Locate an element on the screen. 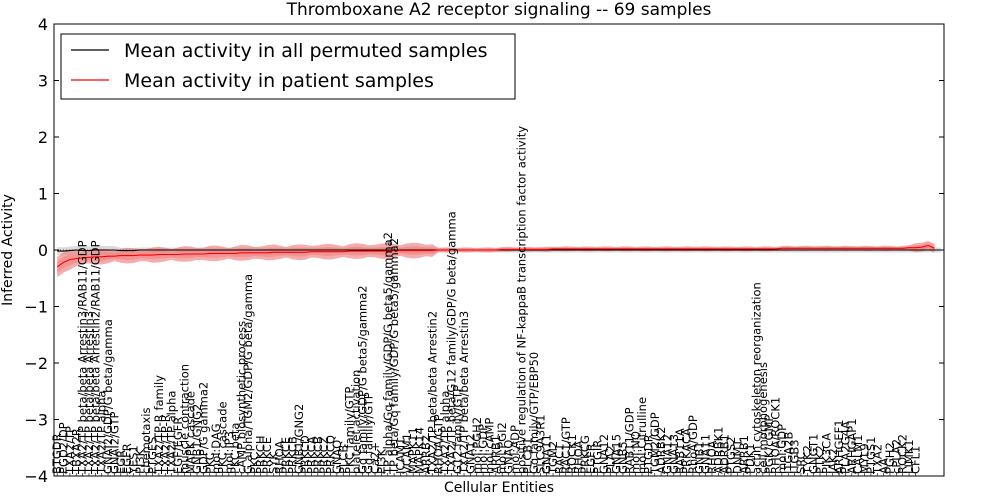 The height and width of the screenshot is (500, 1000). x-tick-label: G12 family/GTP is located at coordinates (458, 429).